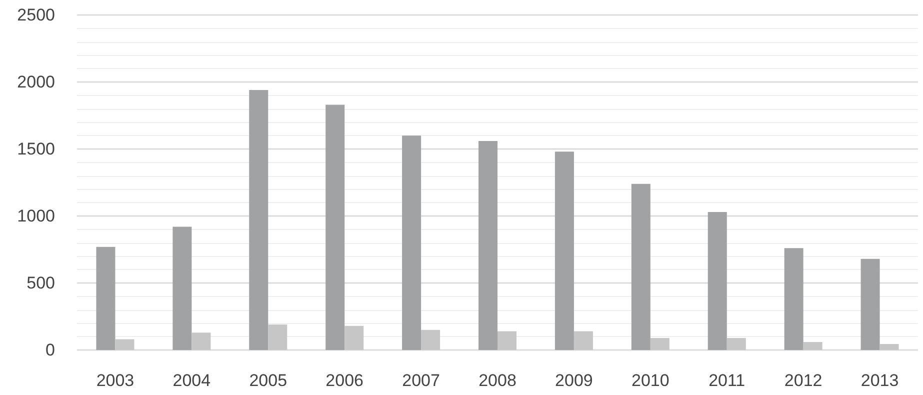 This screenshot has height=395, width=923. What do you see at coordinates (36, 15) in the screenshot?
I see `y-tick-label: 2500` at bounding box center [36, 15].